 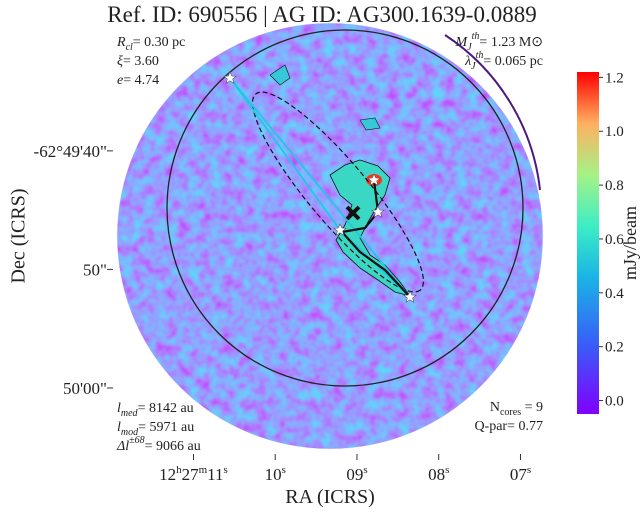 I want to click on symbol: ξ, so click(x=120, y=61).